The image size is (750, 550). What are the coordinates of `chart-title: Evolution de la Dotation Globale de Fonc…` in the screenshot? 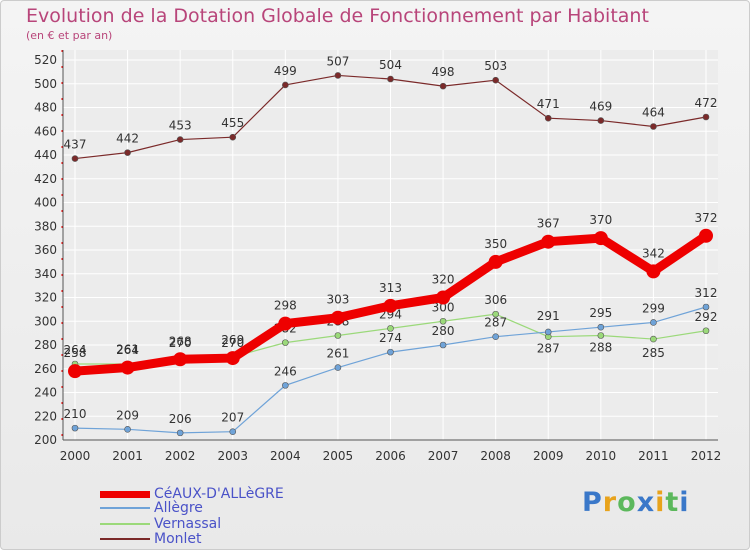 It's located at (337, 16).